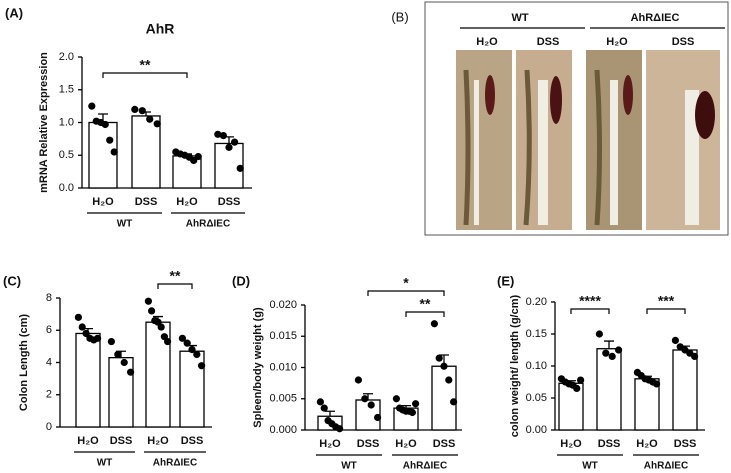 This screenshot has width=731, height=473. I want to click on chart-title: AhR, so click(160, 29).